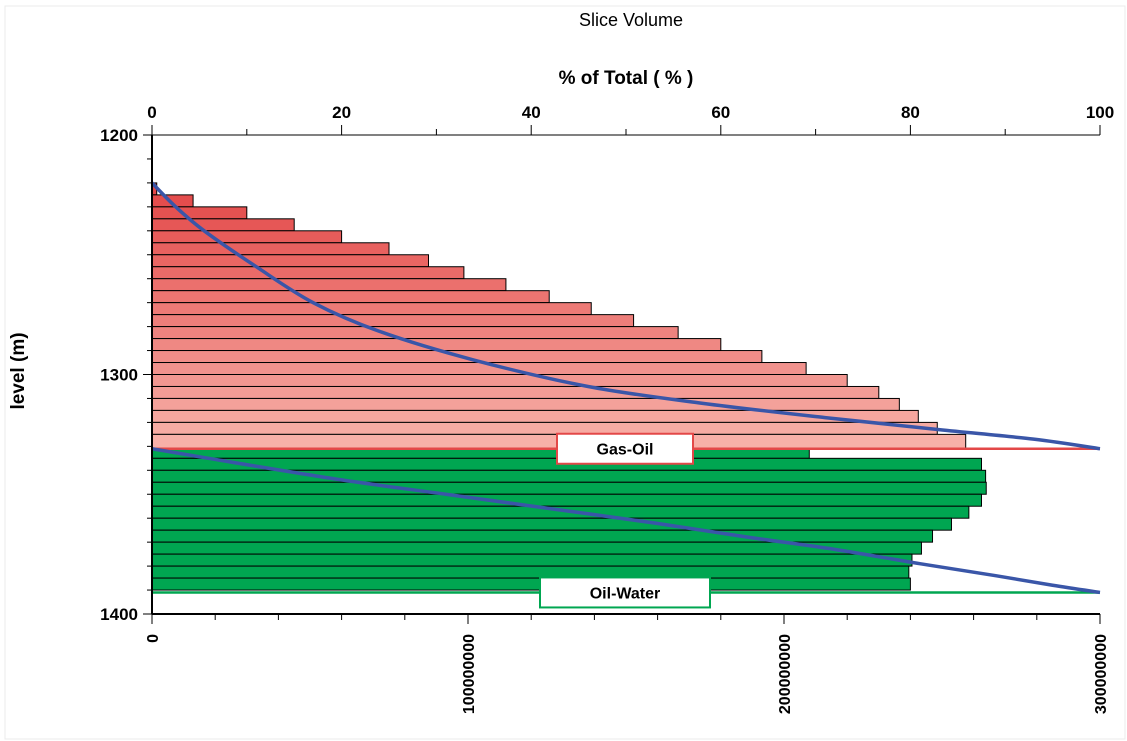 Image resolution: width=1127 pixels, height=741 pixels. What do you see at coordinates (119, 135) in the screenshot?
I see `y-tick-label: 1200` at bounding box center [119, 135].